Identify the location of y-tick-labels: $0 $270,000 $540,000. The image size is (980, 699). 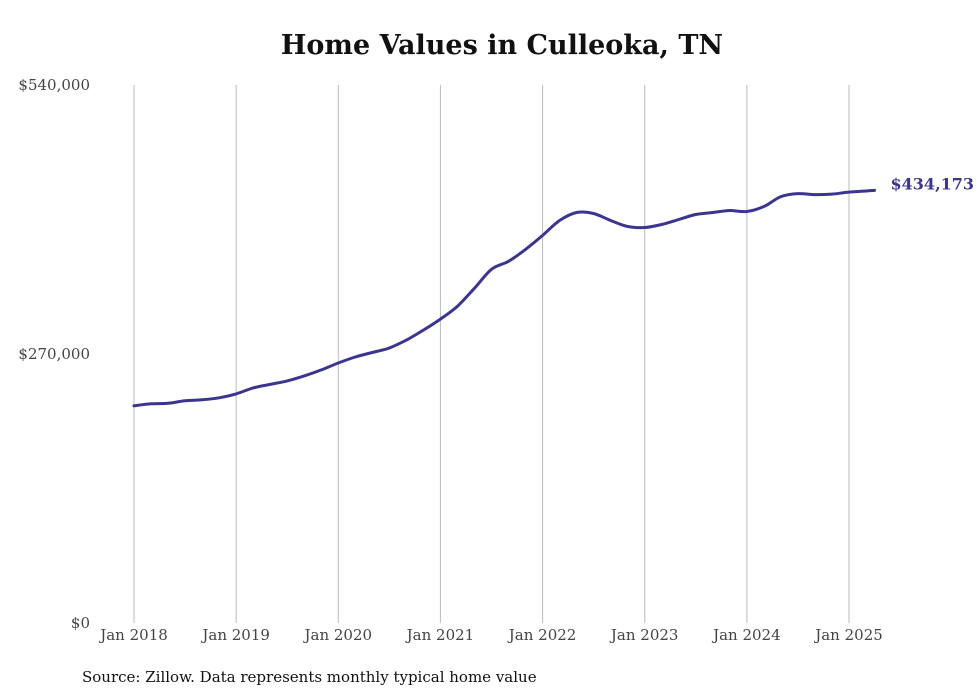
(54, 354).